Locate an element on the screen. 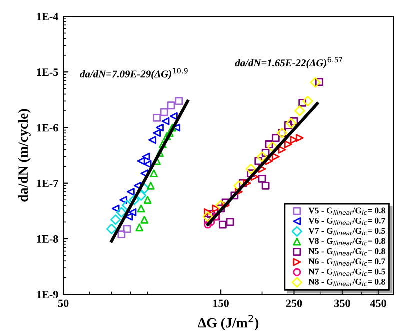  legend-label: V7 - G$_{Ilinear}$/G$_{Ic}$= 0.5 is located at coordinates (347, 232).